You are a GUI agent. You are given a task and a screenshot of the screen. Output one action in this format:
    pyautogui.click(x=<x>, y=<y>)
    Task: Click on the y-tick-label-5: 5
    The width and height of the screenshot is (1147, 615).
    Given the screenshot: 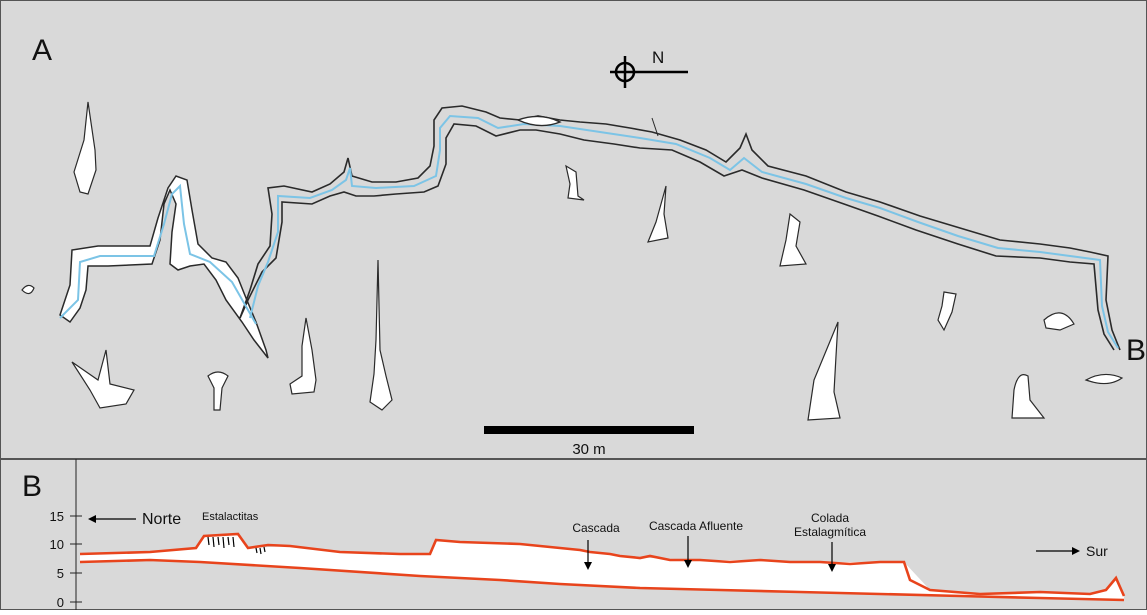 What is the action you would take?
    pyautogui.click(x=60, y=573)
    